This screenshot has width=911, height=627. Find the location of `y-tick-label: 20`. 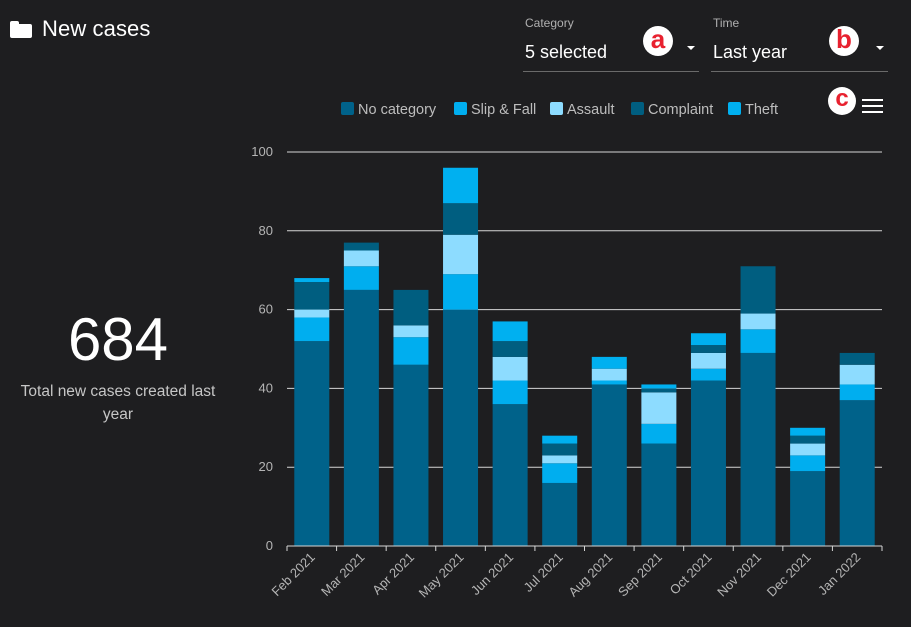

y-tick-label: 20 is located at coordinates (266, 466).